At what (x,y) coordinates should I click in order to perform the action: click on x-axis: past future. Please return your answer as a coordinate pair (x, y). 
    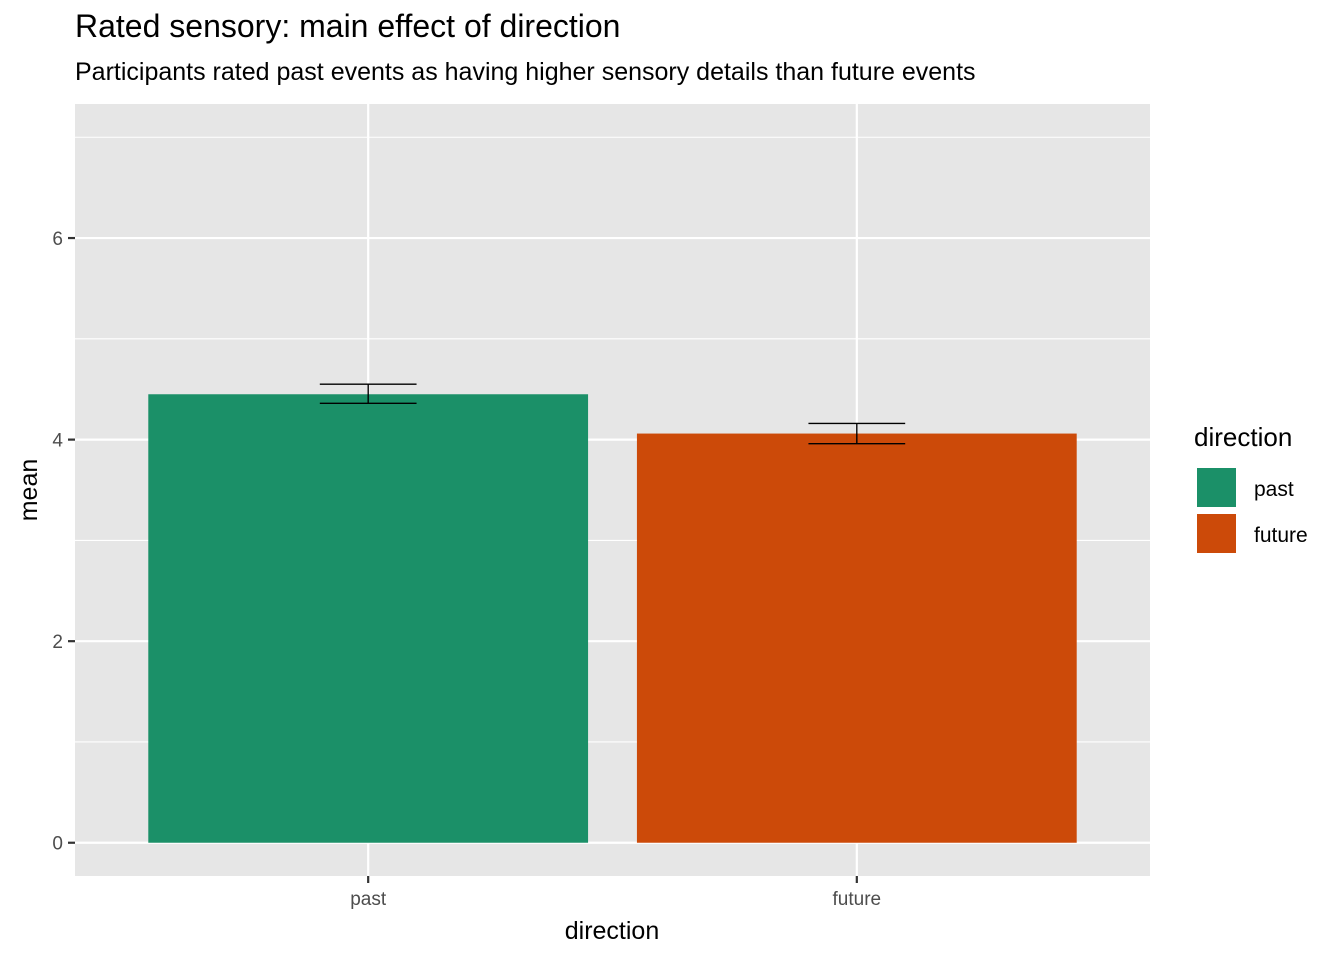
    Looking at the image, I should click on (615, 893).